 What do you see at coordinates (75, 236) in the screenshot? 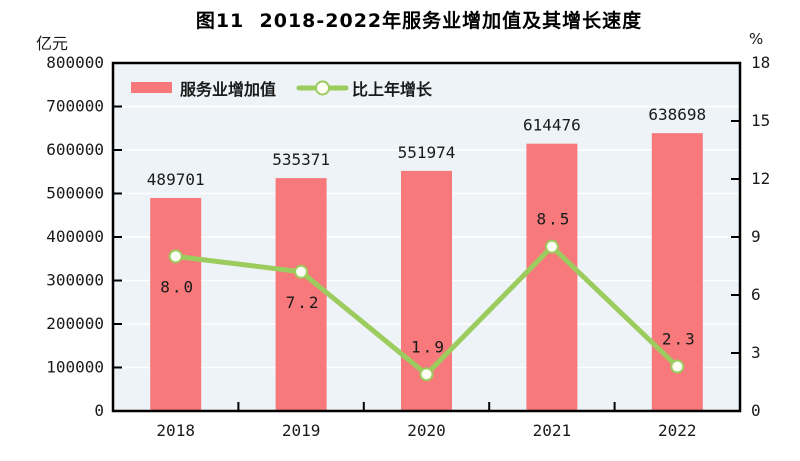
I see `left-axis-tick-label: 400000` at bounding box center [75, 236].